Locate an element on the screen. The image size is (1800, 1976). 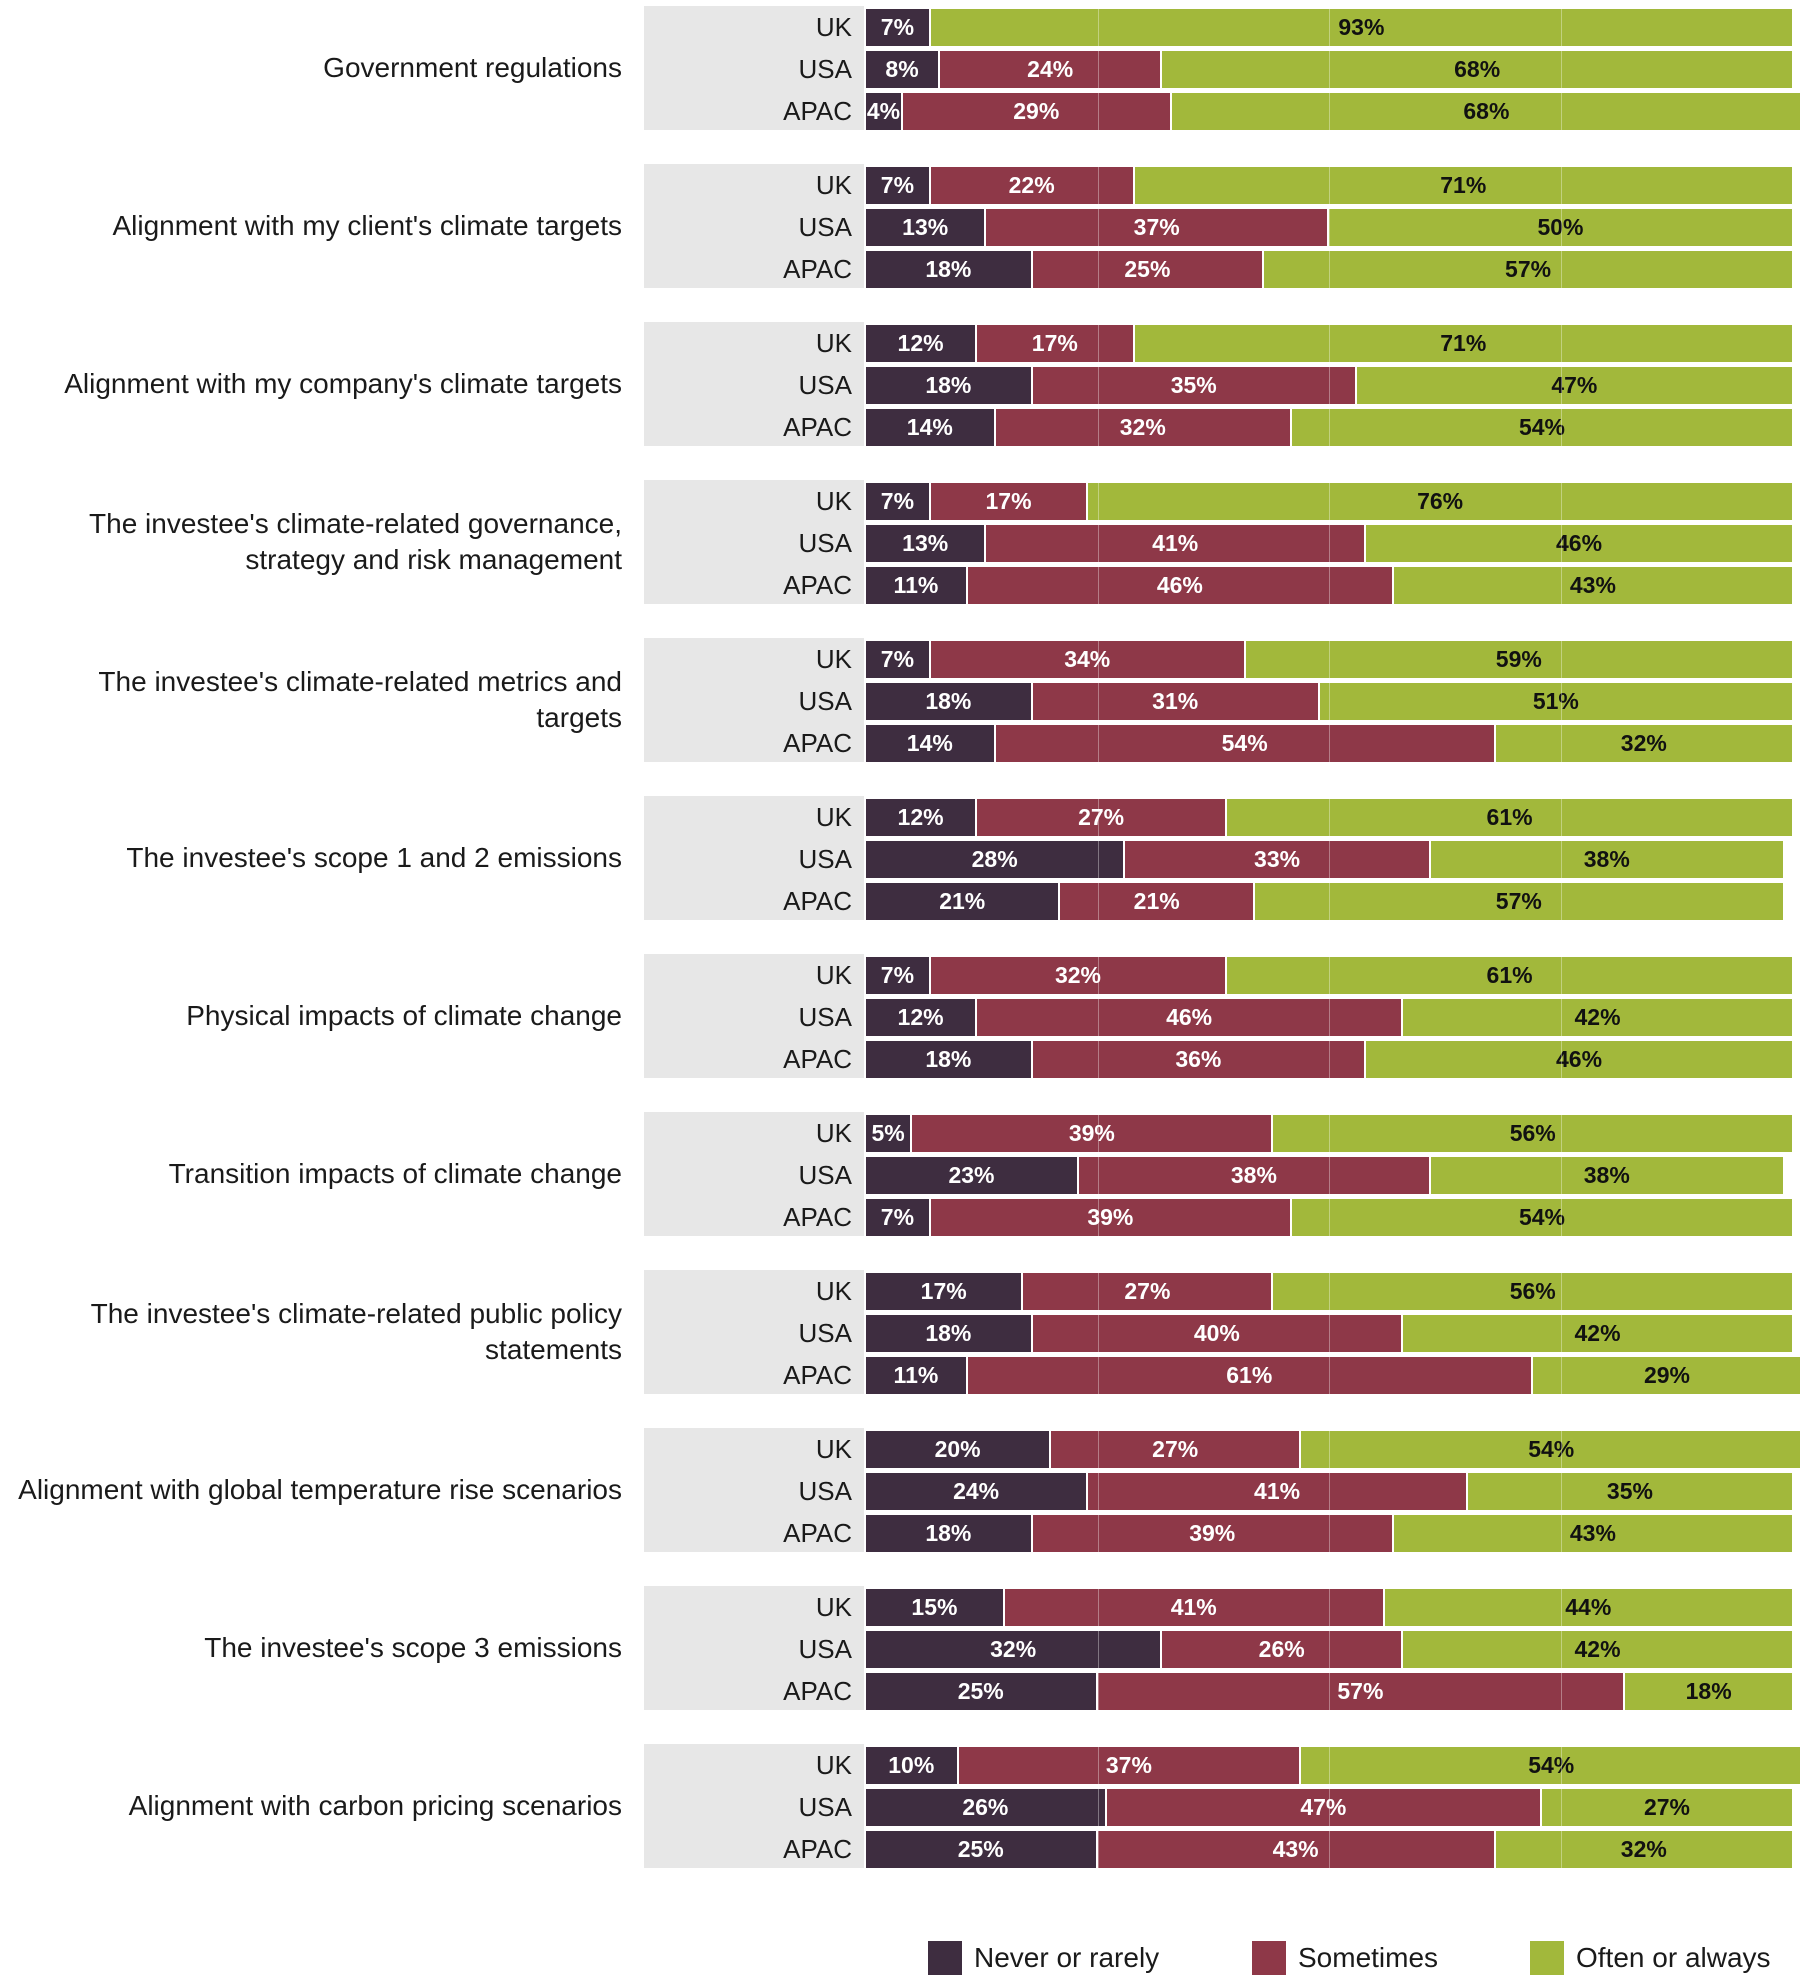
bar-row-usa: USA 13% 37% 50% is located at coordinates (1218, 227).